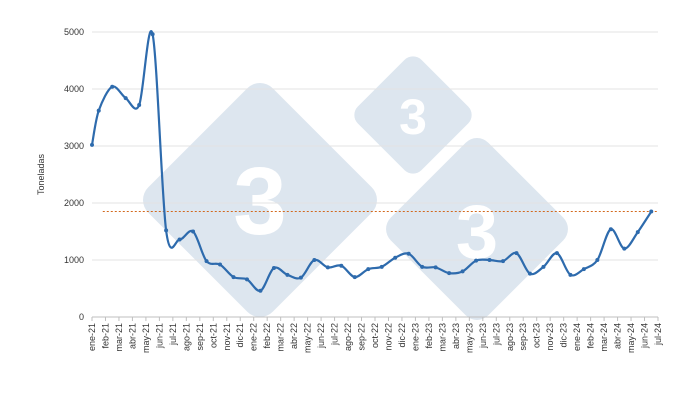  Describe the element at coordinates (240, 335) in the screenshot. I see `x-tick-label: dic-21` at that location.